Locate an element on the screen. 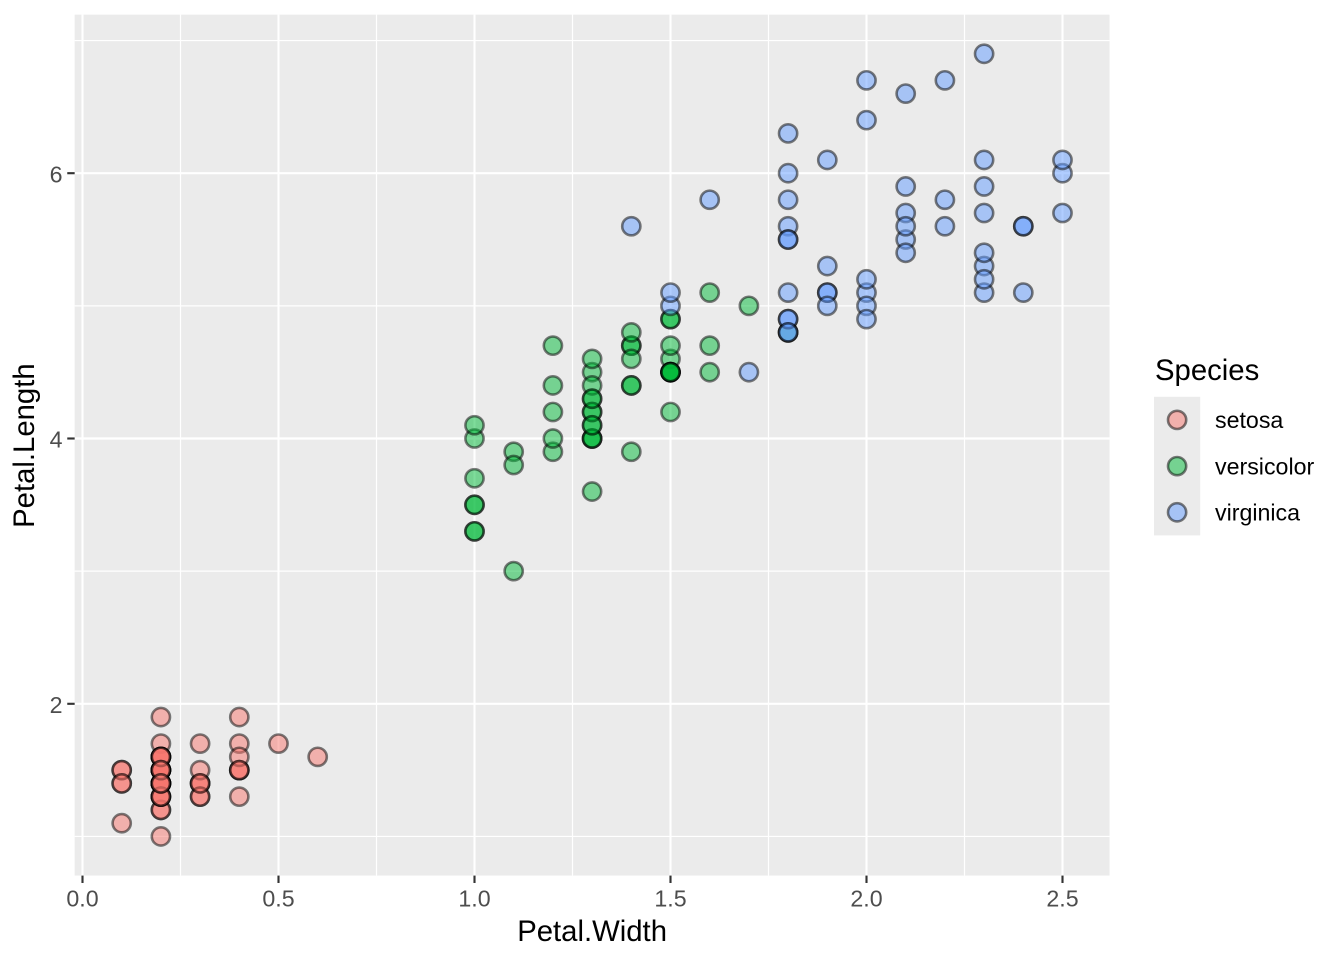 The height and width of the screenshot is (960, 1344). svg-text: Petal.Length is located at coordinates (24, 445).